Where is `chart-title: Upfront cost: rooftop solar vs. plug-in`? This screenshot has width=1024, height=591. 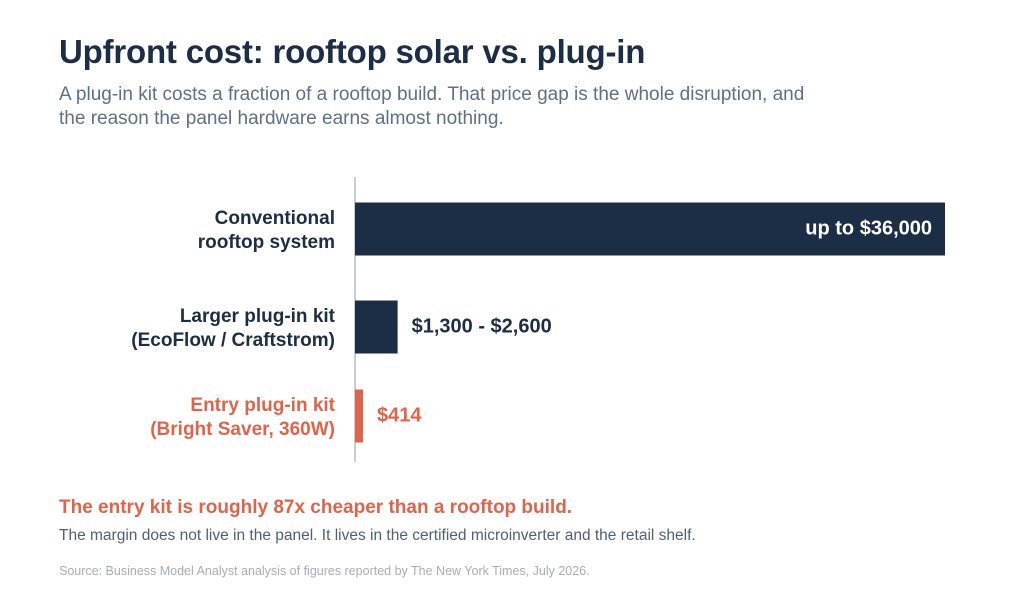
chart-title: Upfront cost: rooftop solar vs. plug-in is located at coordinates (352, 51).